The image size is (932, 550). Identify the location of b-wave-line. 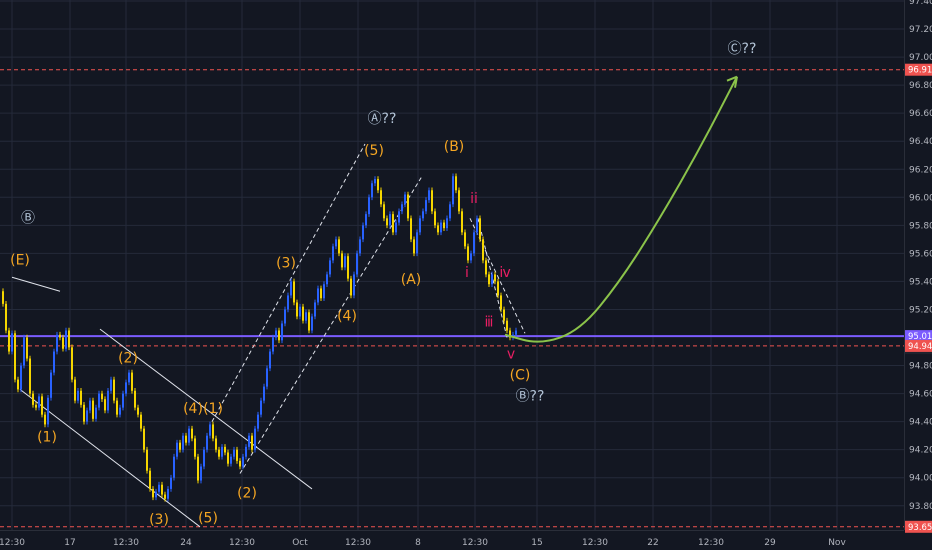
(36, 284).